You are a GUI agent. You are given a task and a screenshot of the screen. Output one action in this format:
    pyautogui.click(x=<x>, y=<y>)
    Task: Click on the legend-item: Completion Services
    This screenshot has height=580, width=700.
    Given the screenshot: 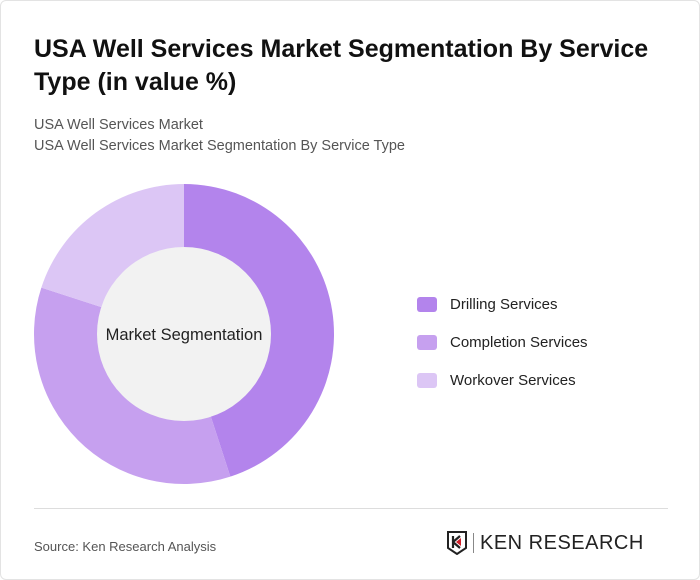 What is the action you would take?
    pyautogui.click(x=502, y=342)
    